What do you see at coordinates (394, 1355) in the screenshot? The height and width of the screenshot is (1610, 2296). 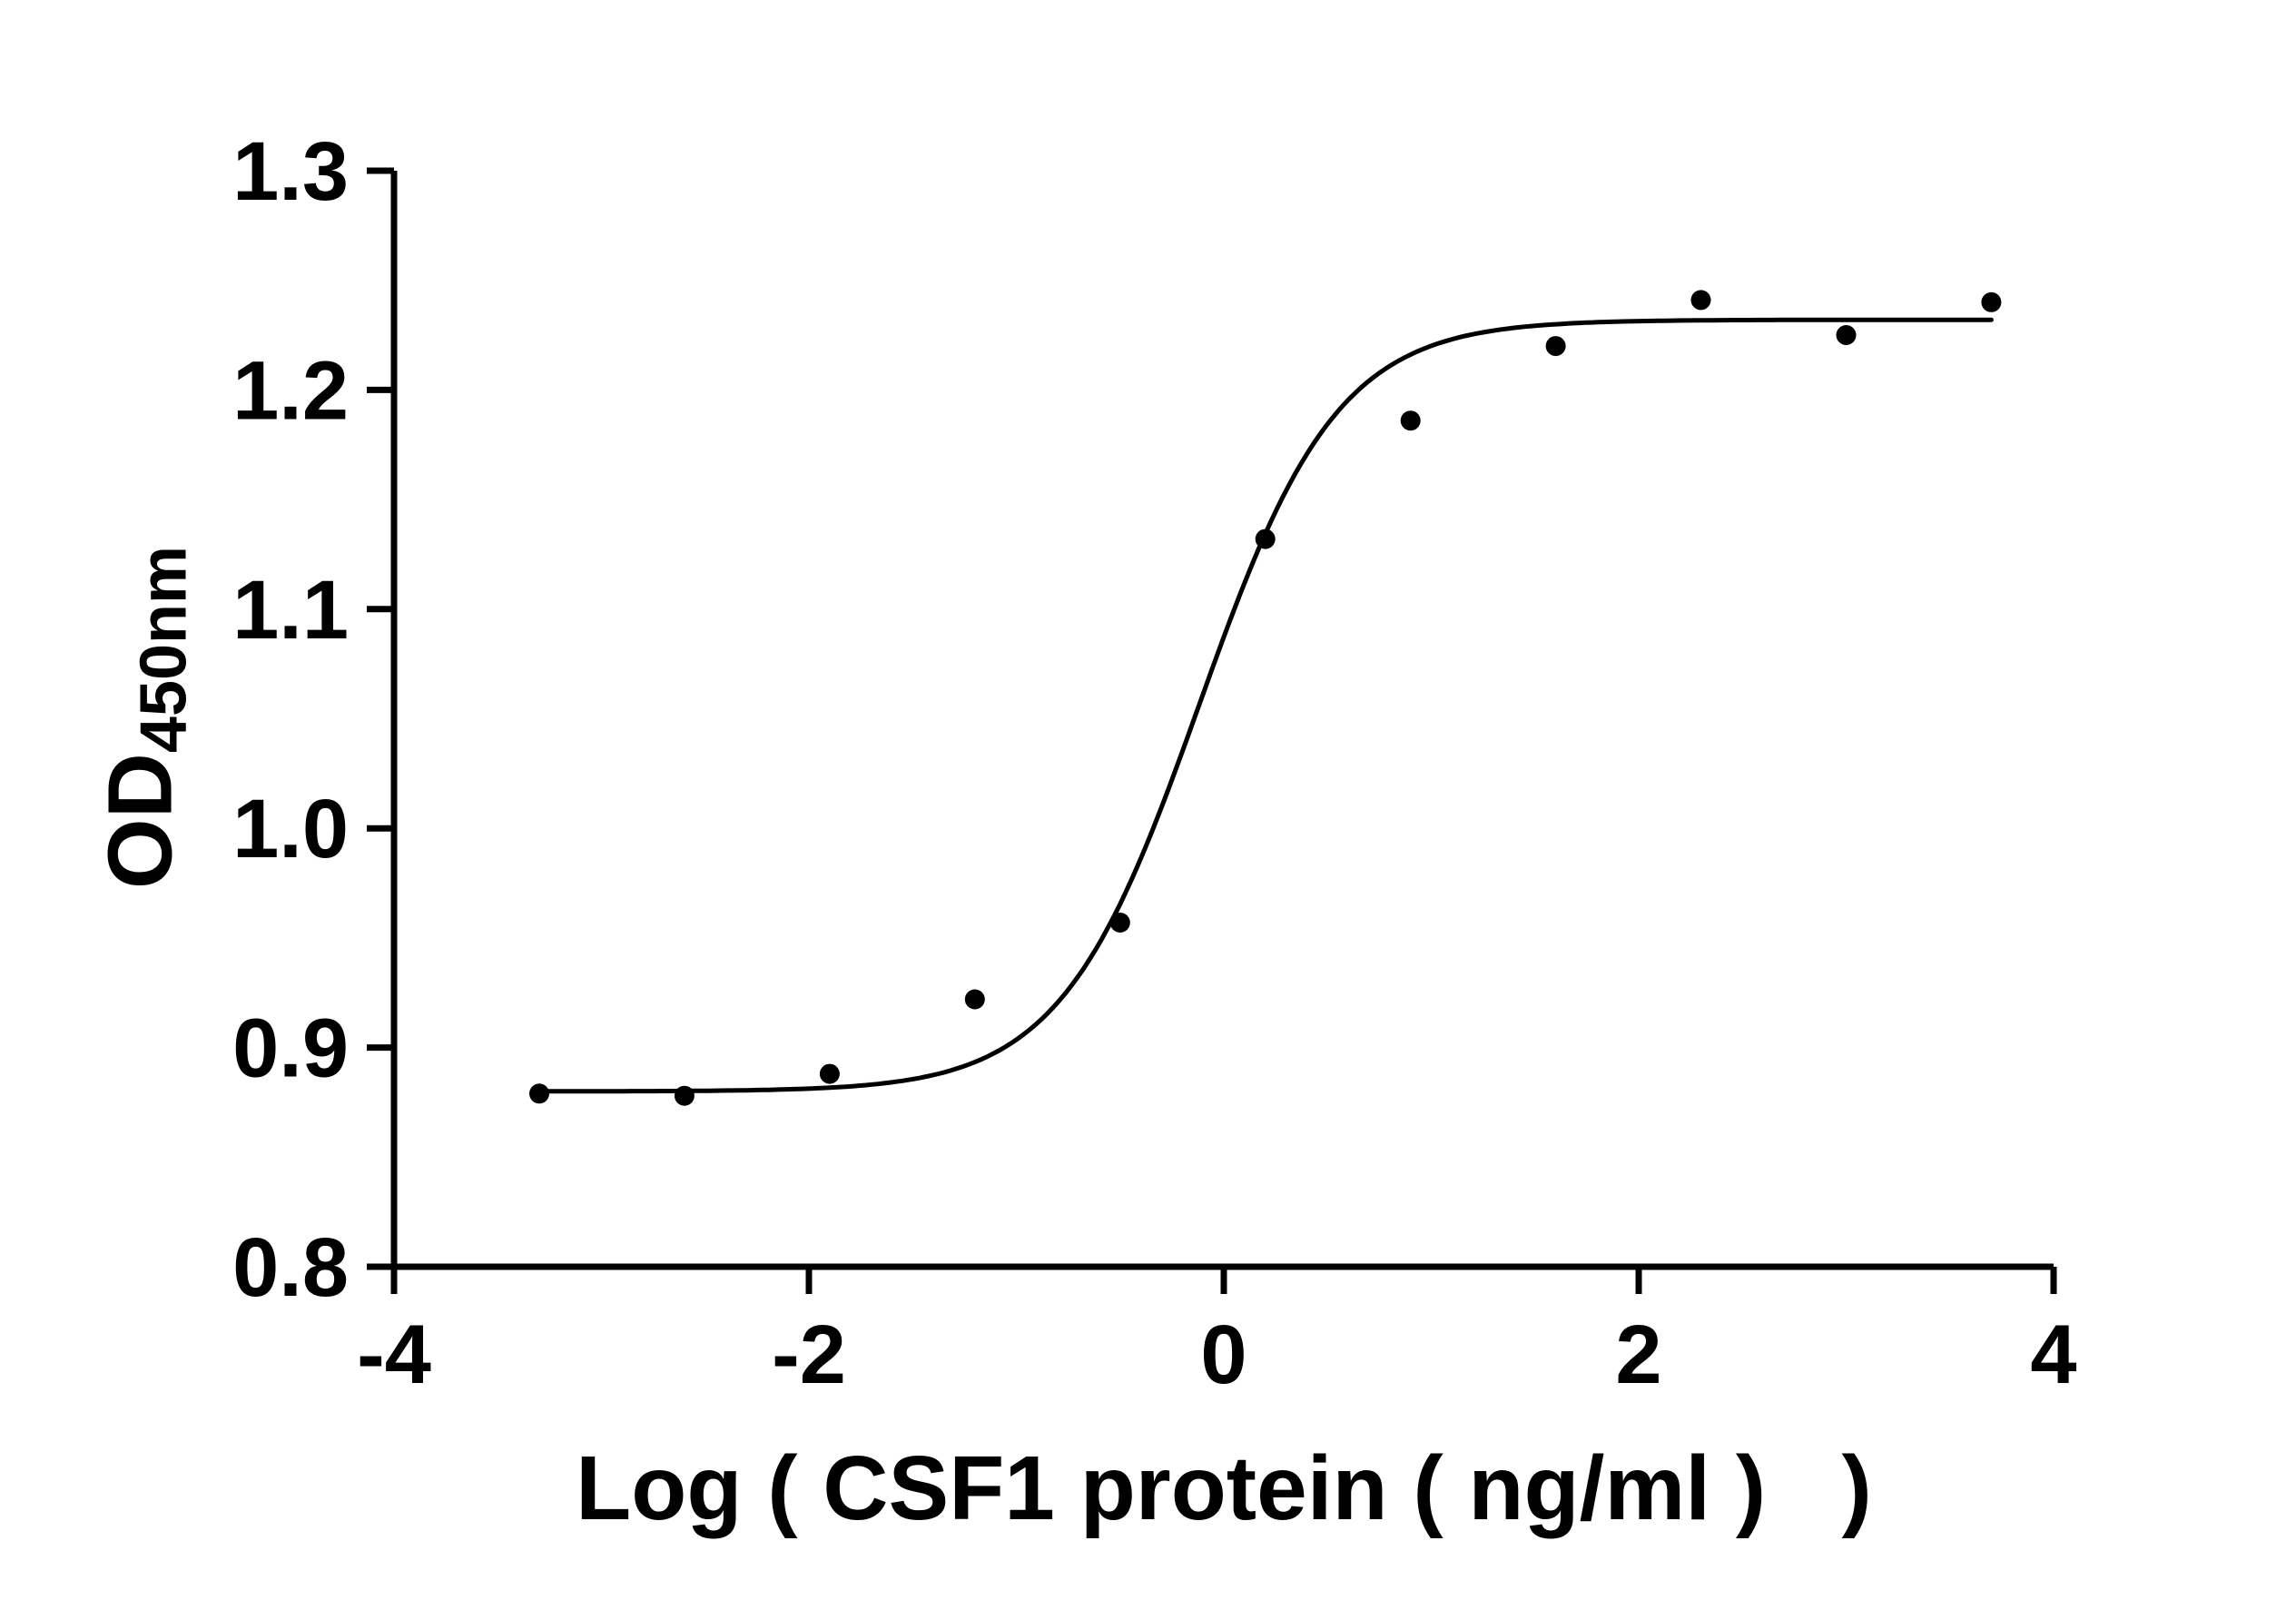 I see `x-tick-label: -4` at bounding box center [394, 1355].